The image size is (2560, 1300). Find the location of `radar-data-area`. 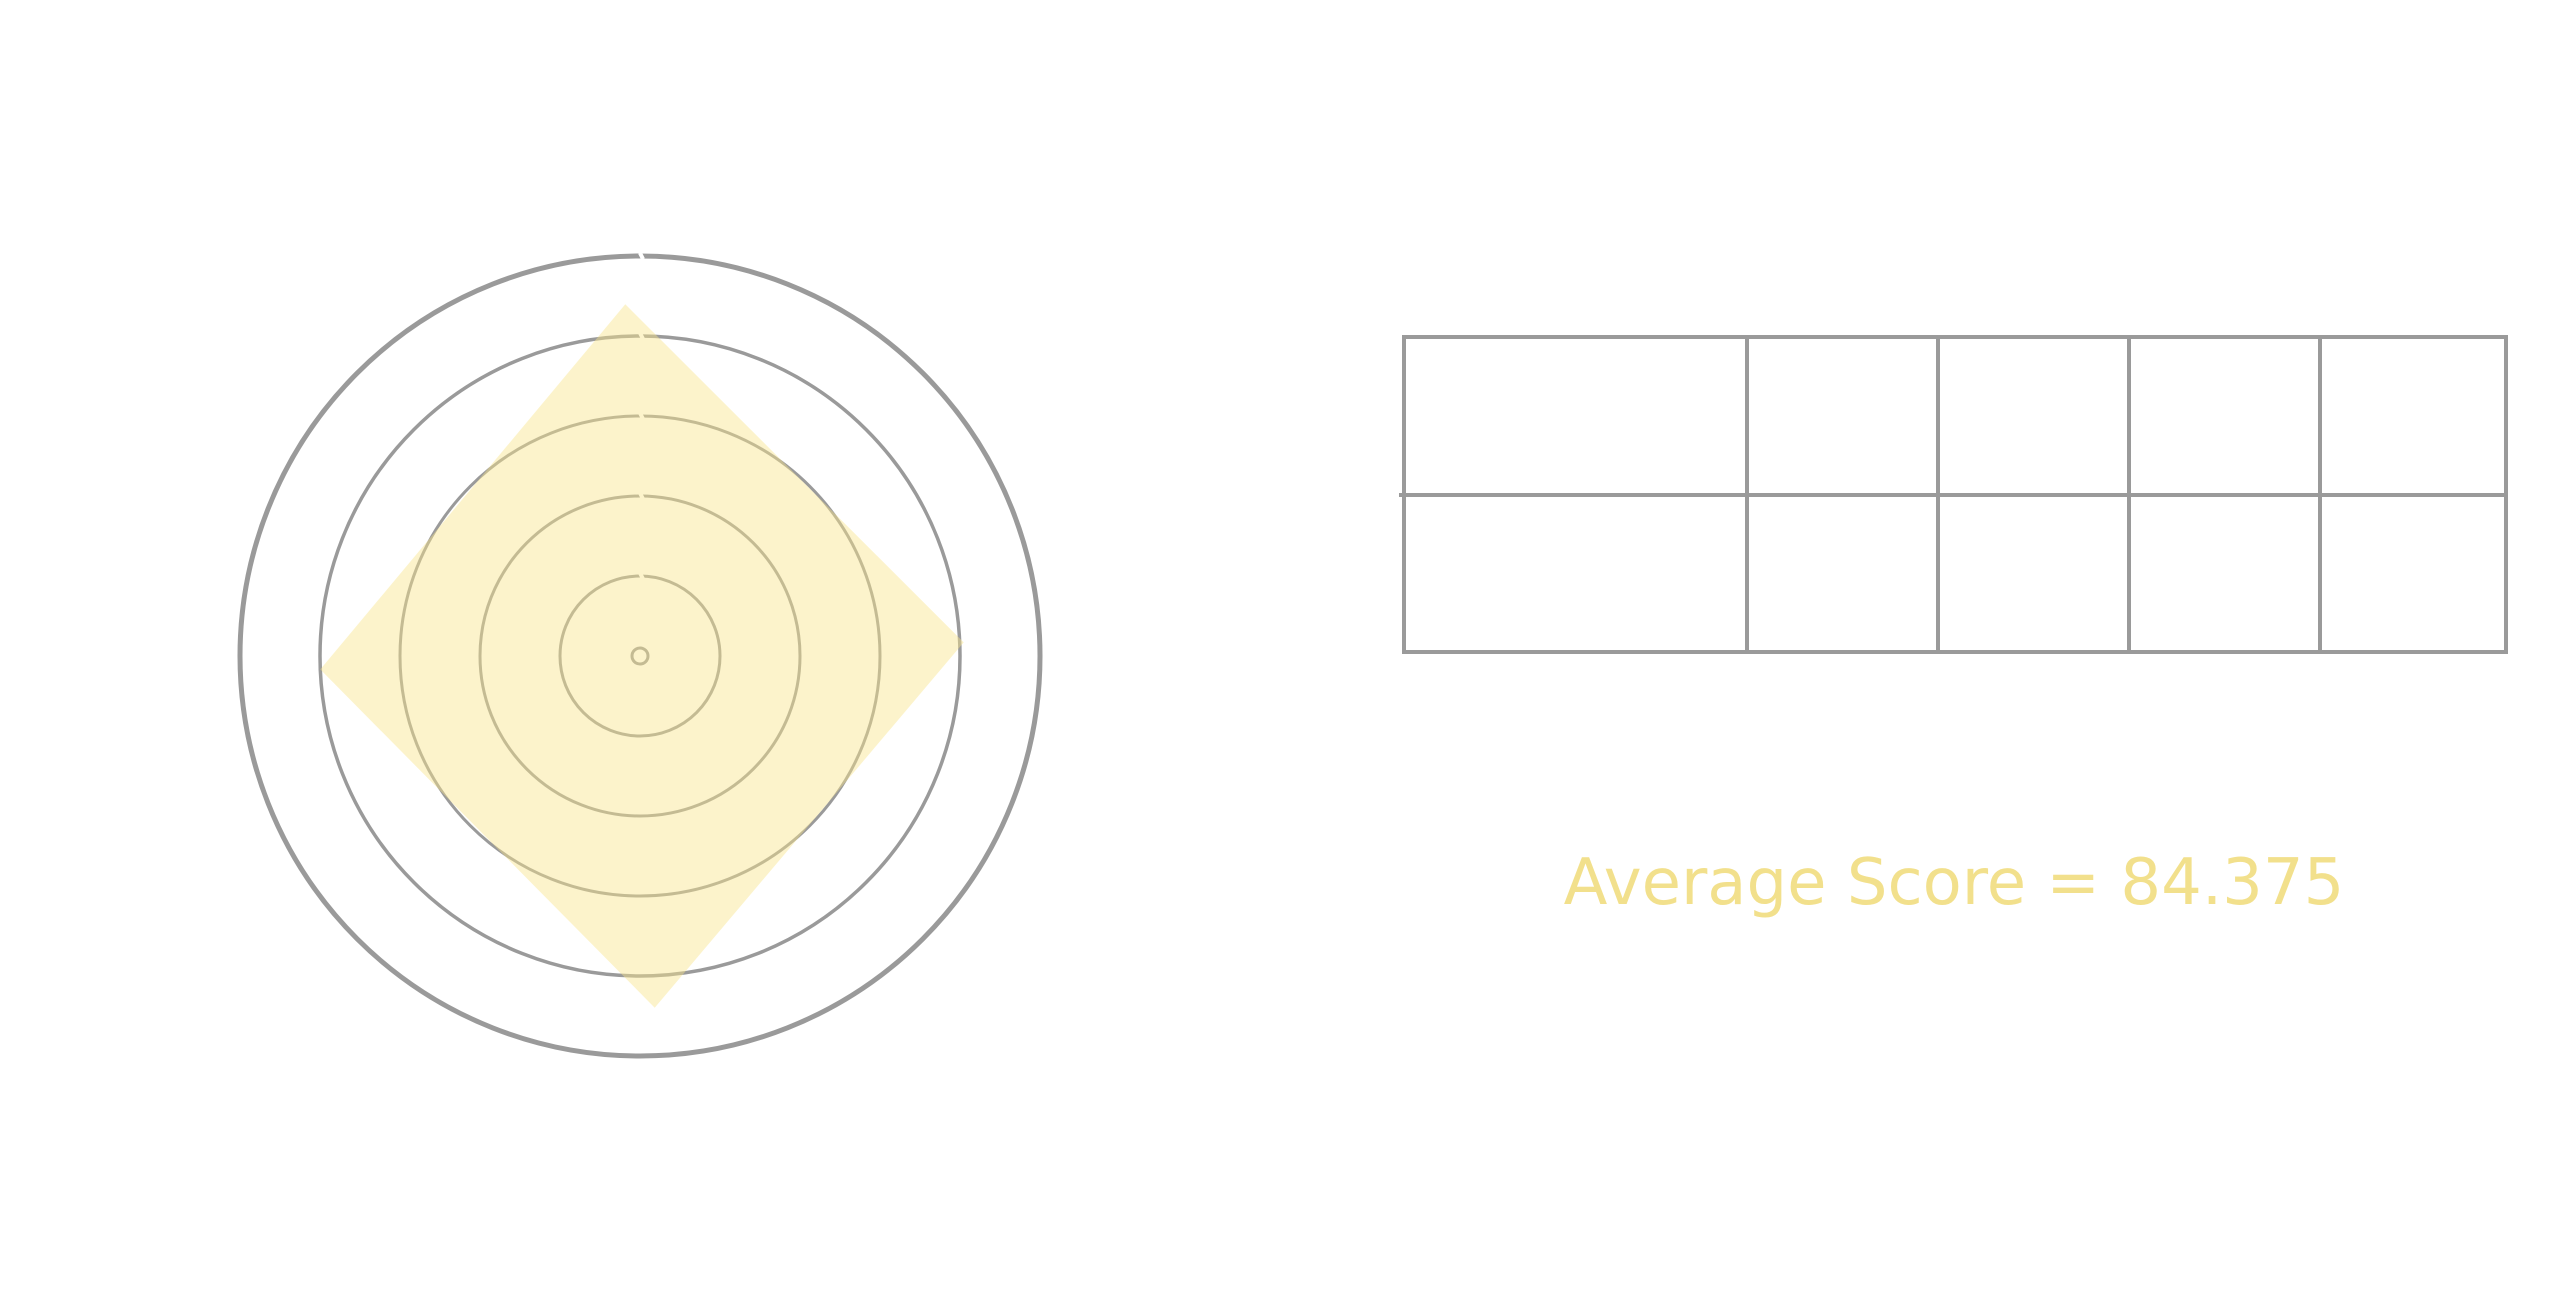

radar-data-area is located at coordinates (642, 656).